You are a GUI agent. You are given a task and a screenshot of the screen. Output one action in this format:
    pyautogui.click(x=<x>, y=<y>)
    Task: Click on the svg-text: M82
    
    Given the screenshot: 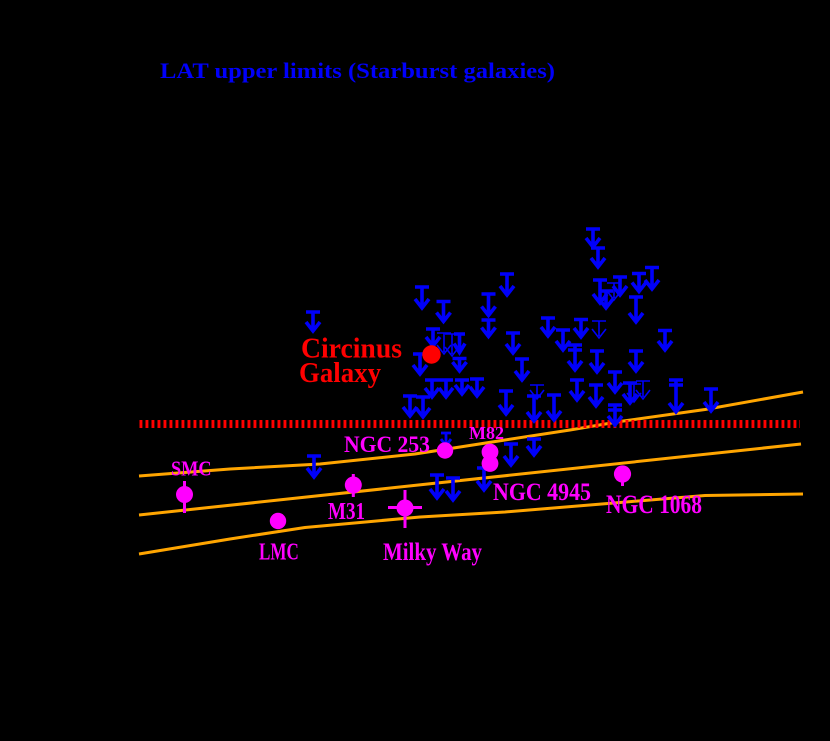 What is the action you would take?
    pyautogui.click(x=486, y=433)
    